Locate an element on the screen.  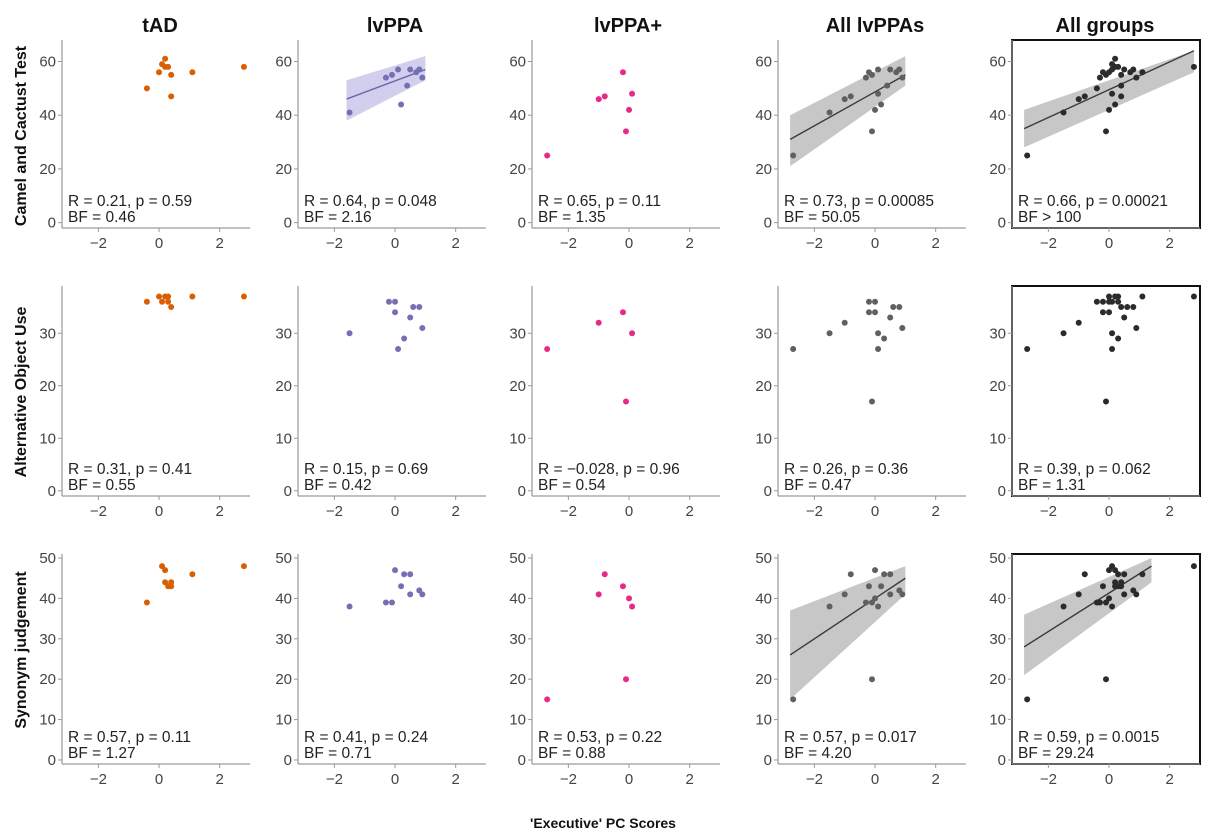
correlation-stat: R = −0.028, p = 0.96 is located at coordinates (609, 469).